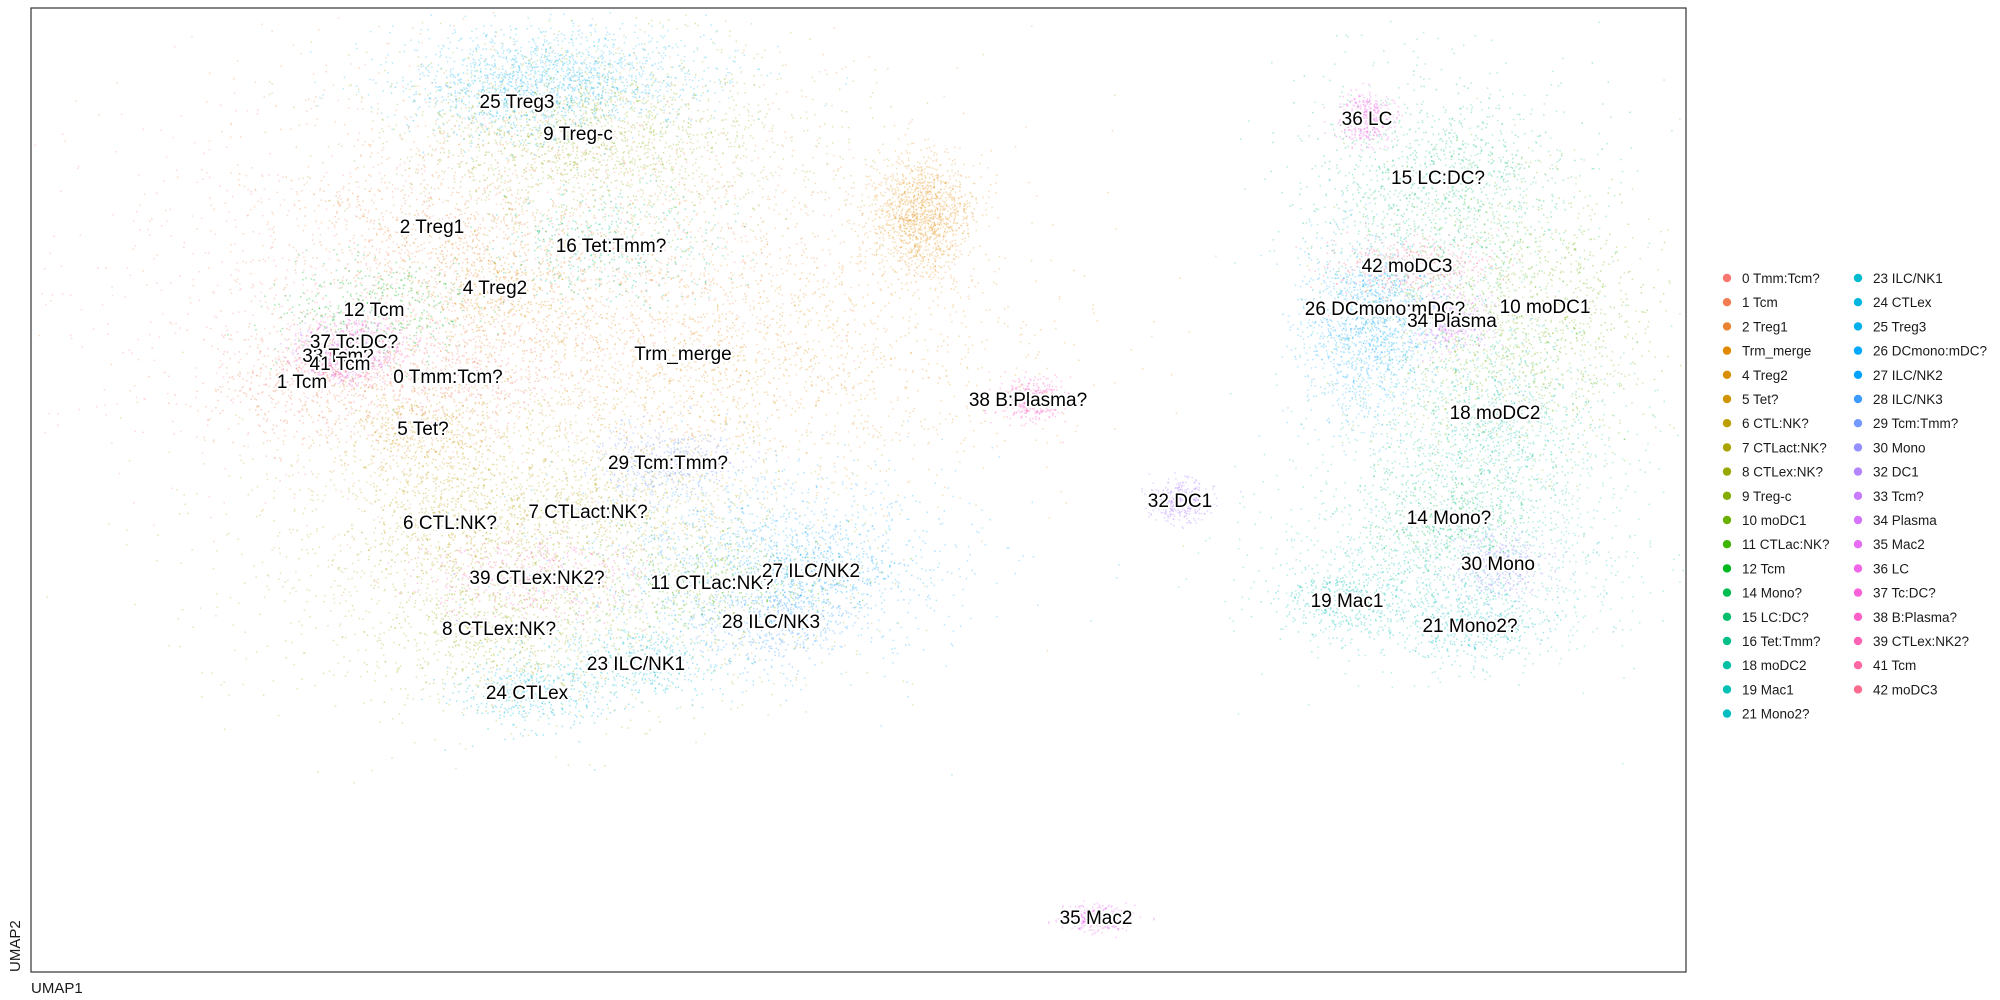 The height and width of the screenshot is (1000, 2000). I want to click on cluster-label: 35 Mac2, so click(1096, 918).